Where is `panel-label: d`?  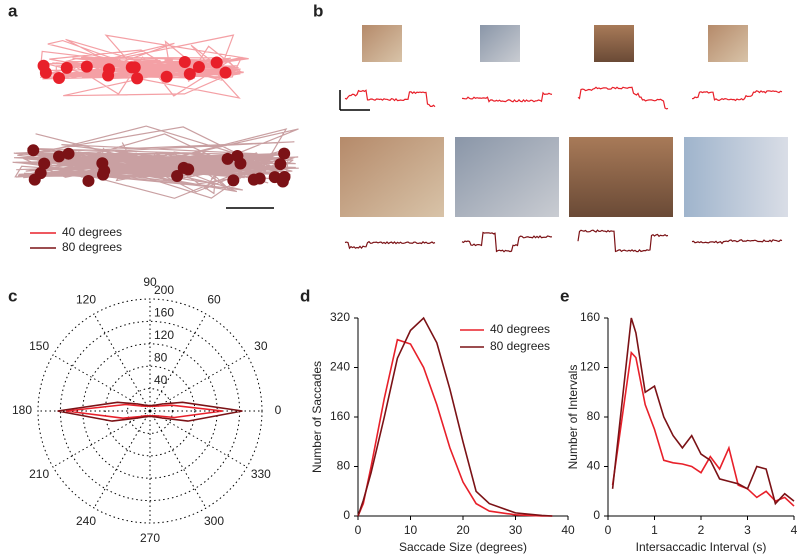
panel-label: d is located at coordinates (305, 295).